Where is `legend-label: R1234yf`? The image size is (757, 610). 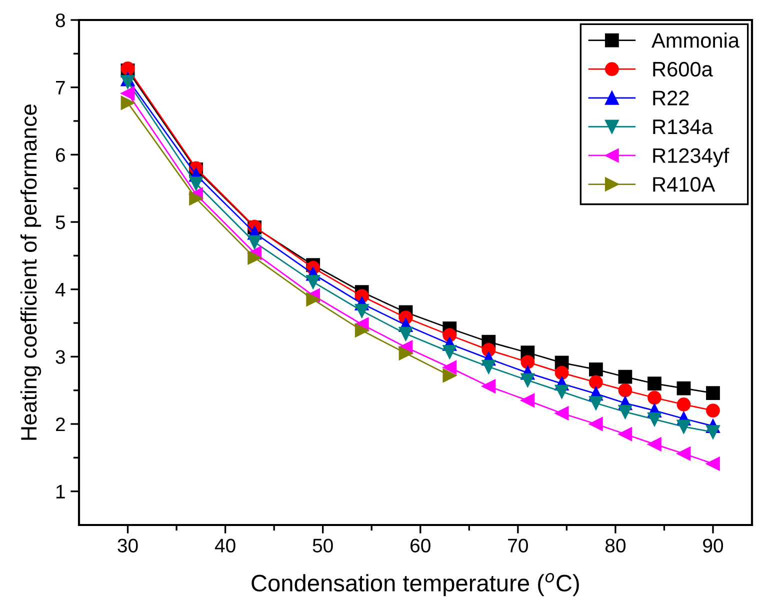
legend-label: R1234yf is located at coordinates (691, 158).